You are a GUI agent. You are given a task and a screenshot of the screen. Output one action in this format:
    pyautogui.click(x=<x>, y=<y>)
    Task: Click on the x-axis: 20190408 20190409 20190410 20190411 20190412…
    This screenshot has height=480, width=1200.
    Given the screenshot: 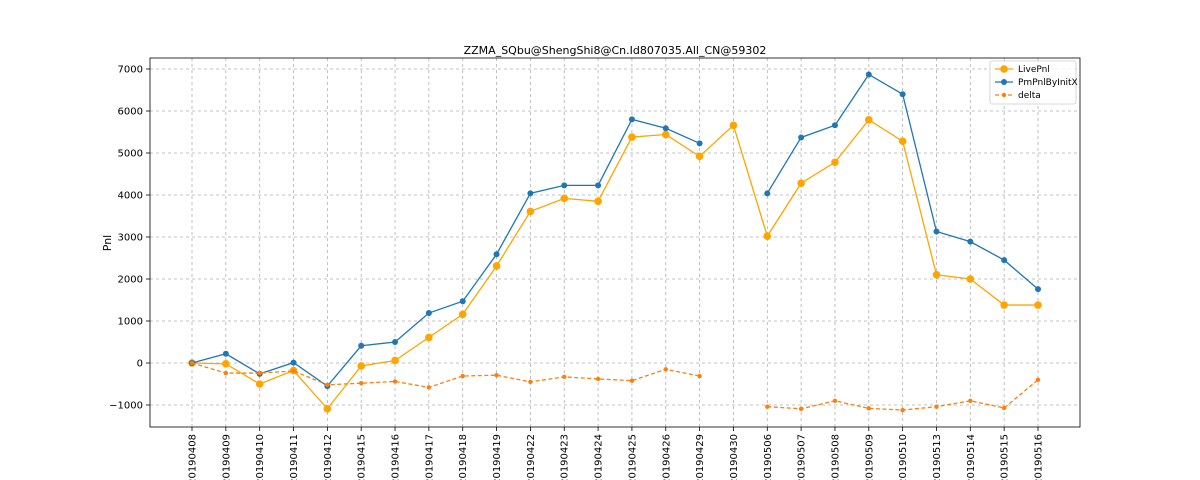 What is the action you would take?
    pyautogui.click(x=616, y=453)
    